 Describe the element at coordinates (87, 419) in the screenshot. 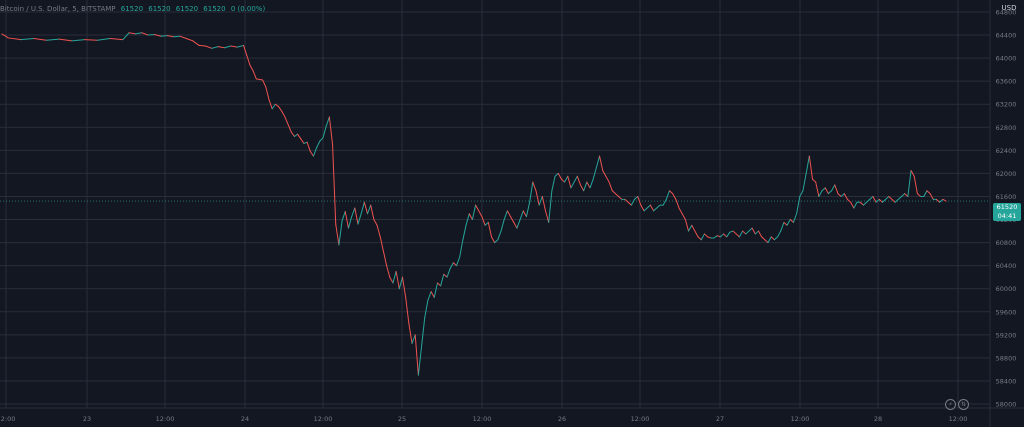

I see `x-tick-label: 23` at that location.